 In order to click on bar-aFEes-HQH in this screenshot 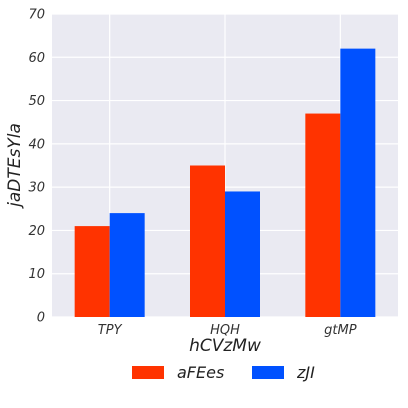, I will do `click(207, 241)`.